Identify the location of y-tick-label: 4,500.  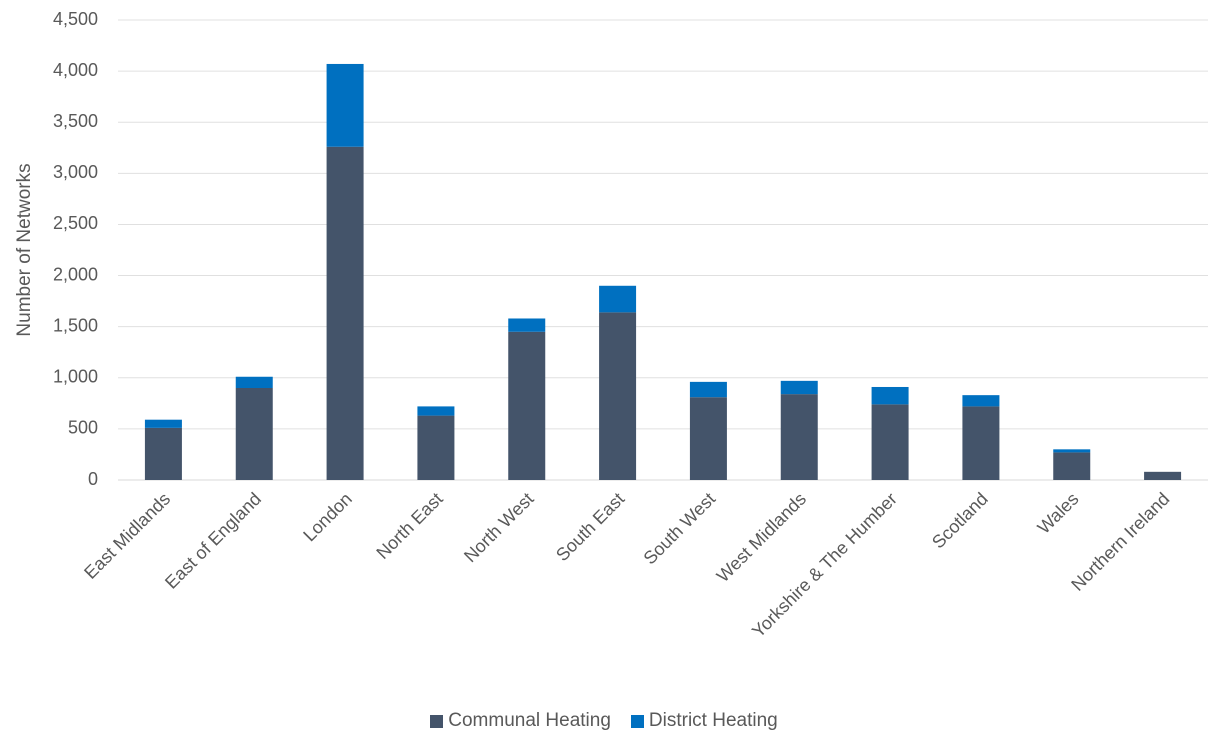
(75, 19).